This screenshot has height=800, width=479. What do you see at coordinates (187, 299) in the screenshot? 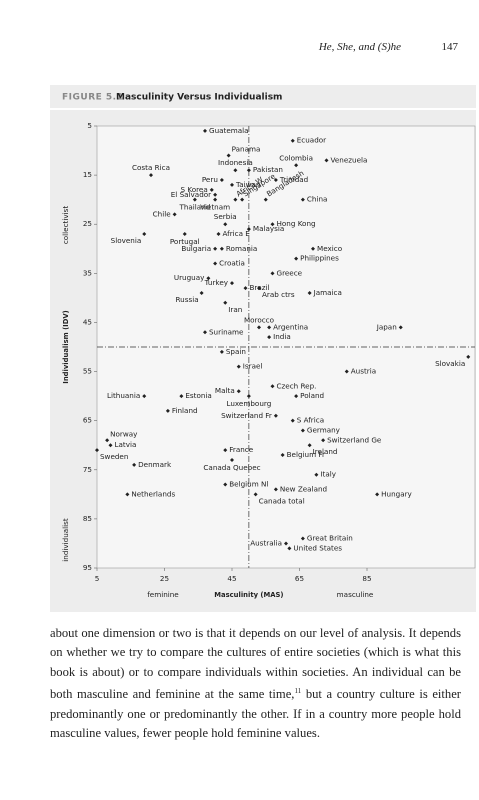
I see `point-label: Russia` at bounding box center [187, 299].